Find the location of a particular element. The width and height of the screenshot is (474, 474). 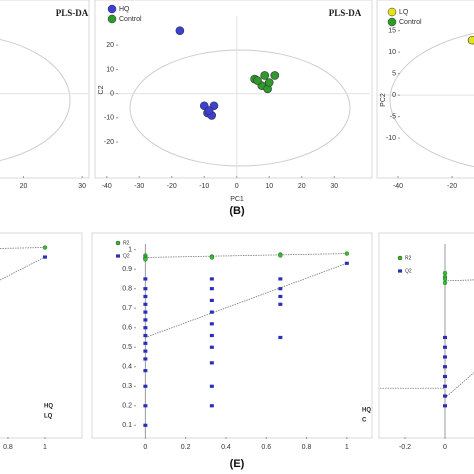

x-tick-label: -10 is located at coordinates (204, 186).